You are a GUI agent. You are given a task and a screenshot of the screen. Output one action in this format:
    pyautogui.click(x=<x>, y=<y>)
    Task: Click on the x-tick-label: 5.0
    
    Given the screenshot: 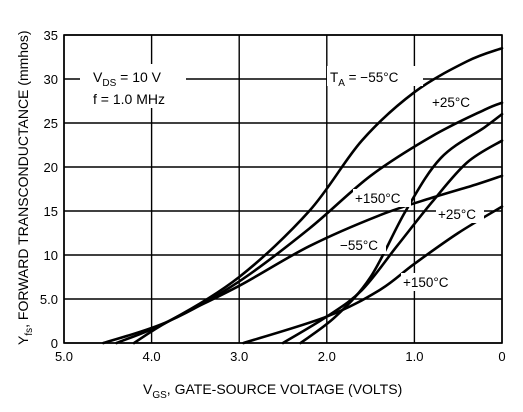 What is the action you would take?
    pyautogui.click(x=64, y=356)
    